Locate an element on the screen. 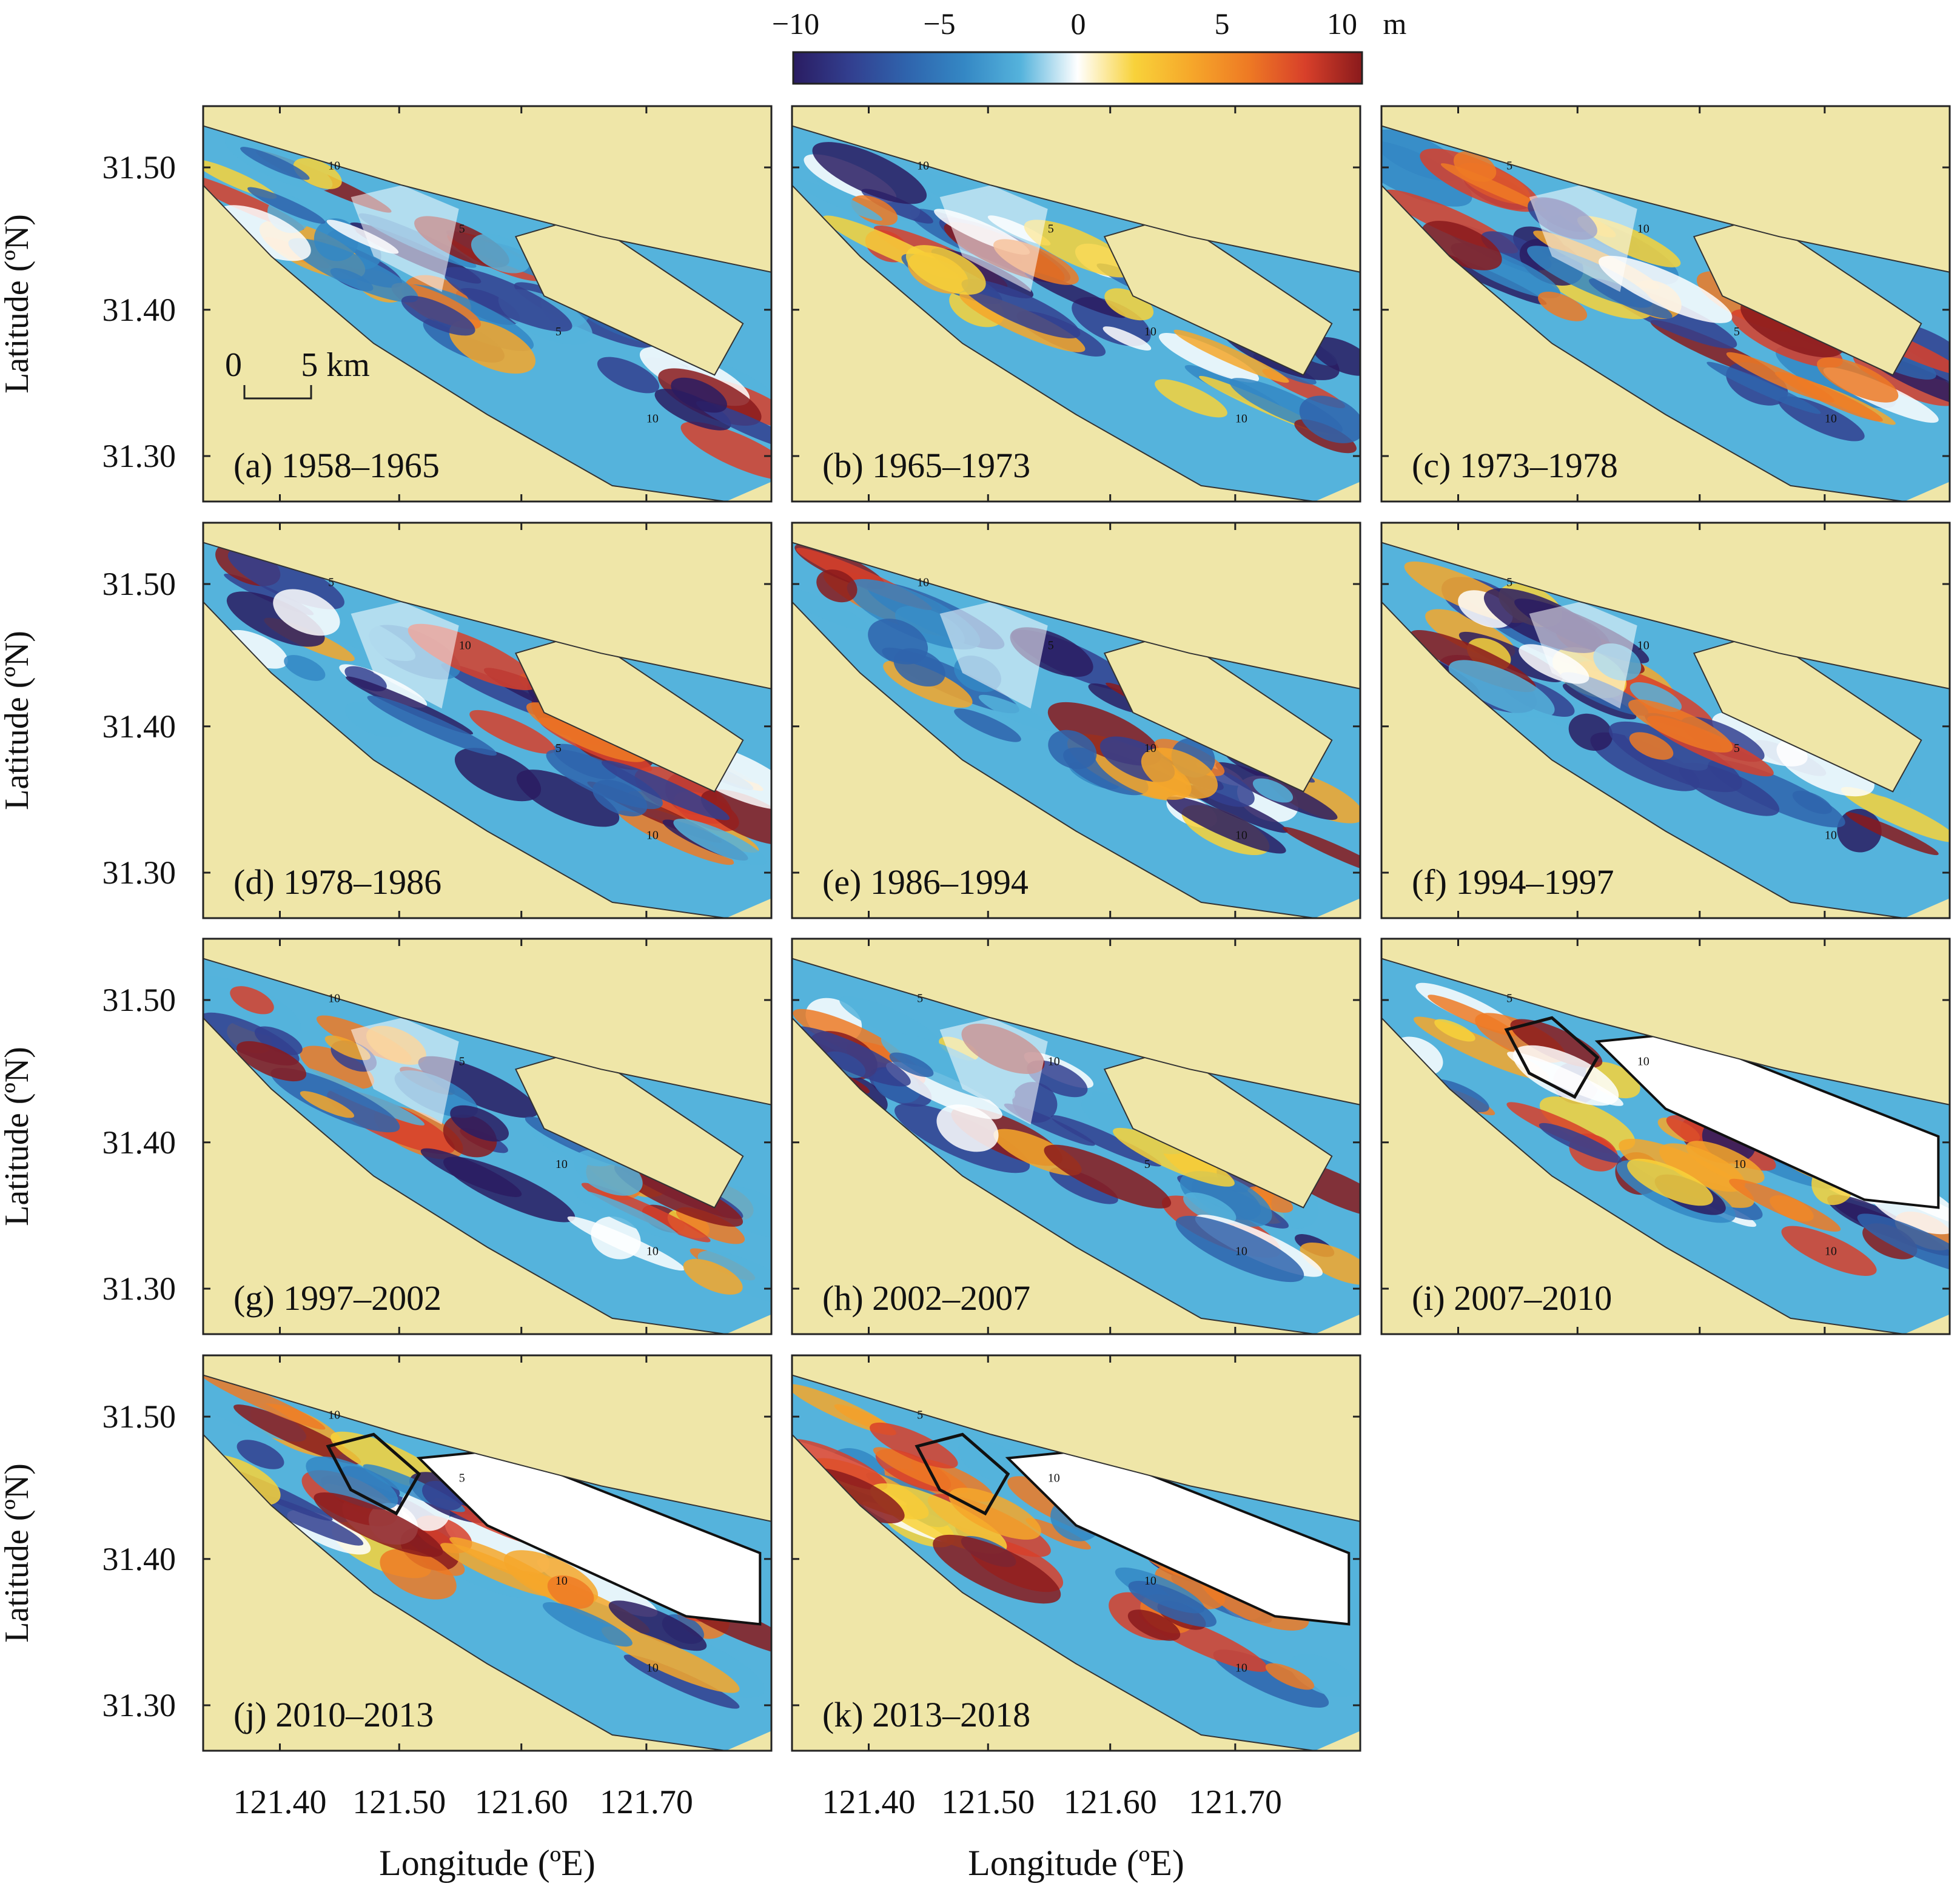 This screenshot has height=1889, width=1960. colorbar-tick-label: −5 is located at coordinates (939, 24).